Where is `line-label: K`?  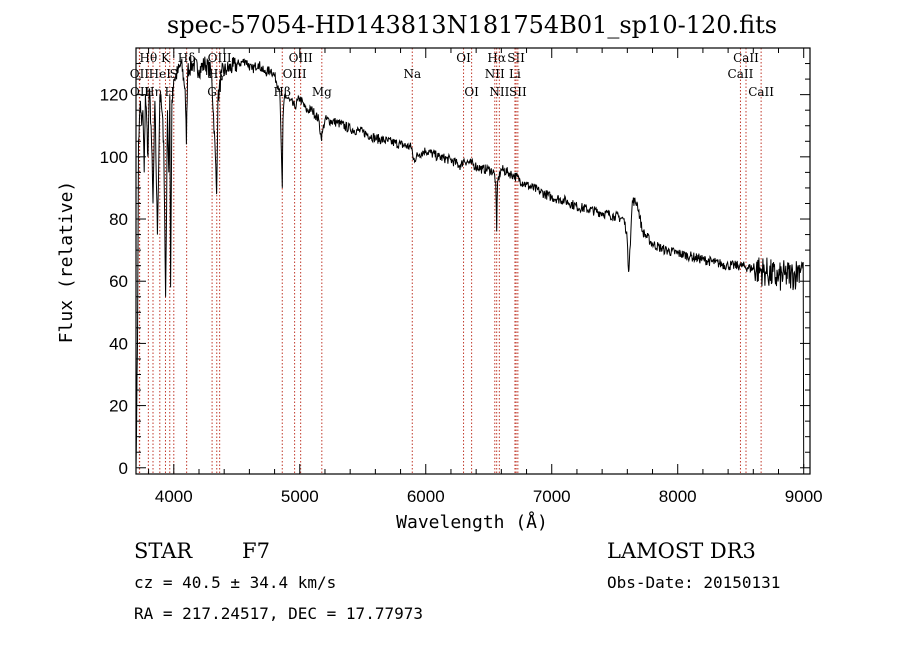 line-label: K is located at coordinates (166, 58).